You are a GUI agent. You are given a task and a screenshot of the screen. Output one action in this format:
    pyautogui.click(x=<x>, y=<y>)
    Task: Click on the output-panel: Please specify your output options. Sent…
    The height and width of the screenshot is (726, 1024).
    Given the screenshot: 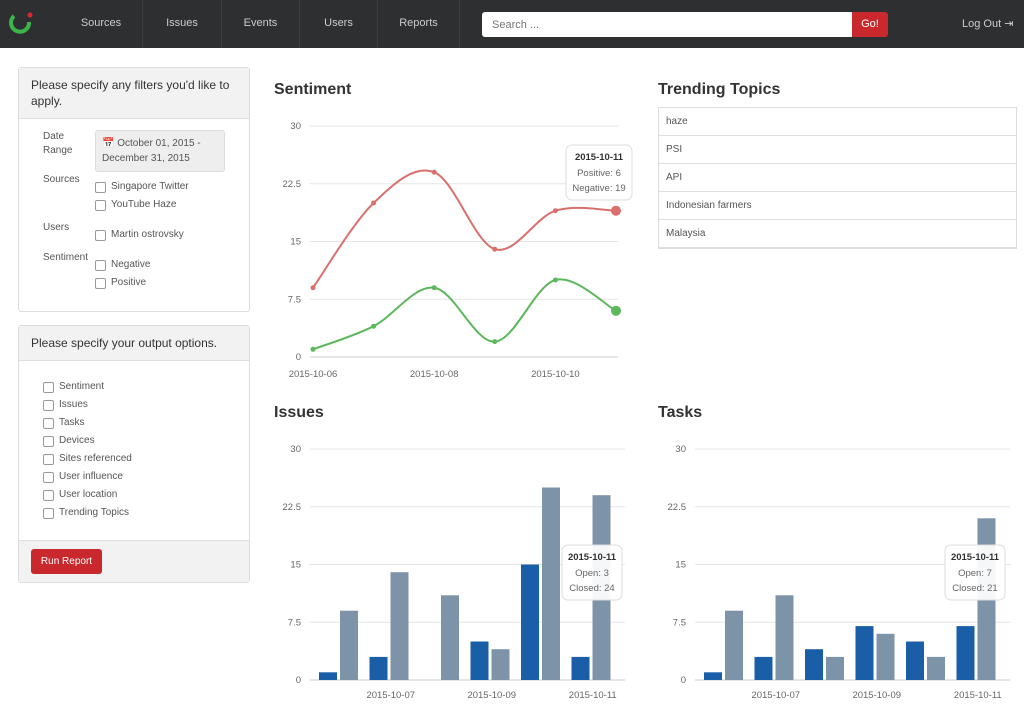 What is the action you would take?
    pyautogui.click(x=134, y=454)
    